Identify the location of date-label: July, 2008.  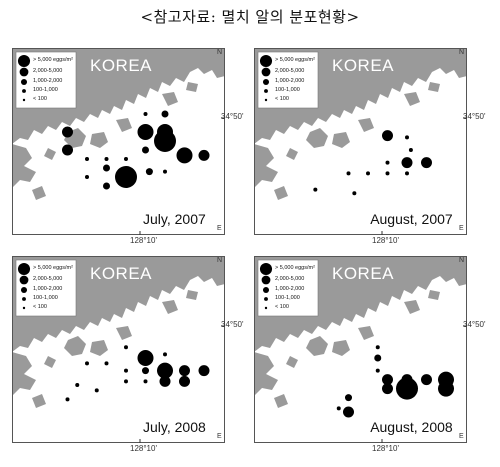
(174, 427).